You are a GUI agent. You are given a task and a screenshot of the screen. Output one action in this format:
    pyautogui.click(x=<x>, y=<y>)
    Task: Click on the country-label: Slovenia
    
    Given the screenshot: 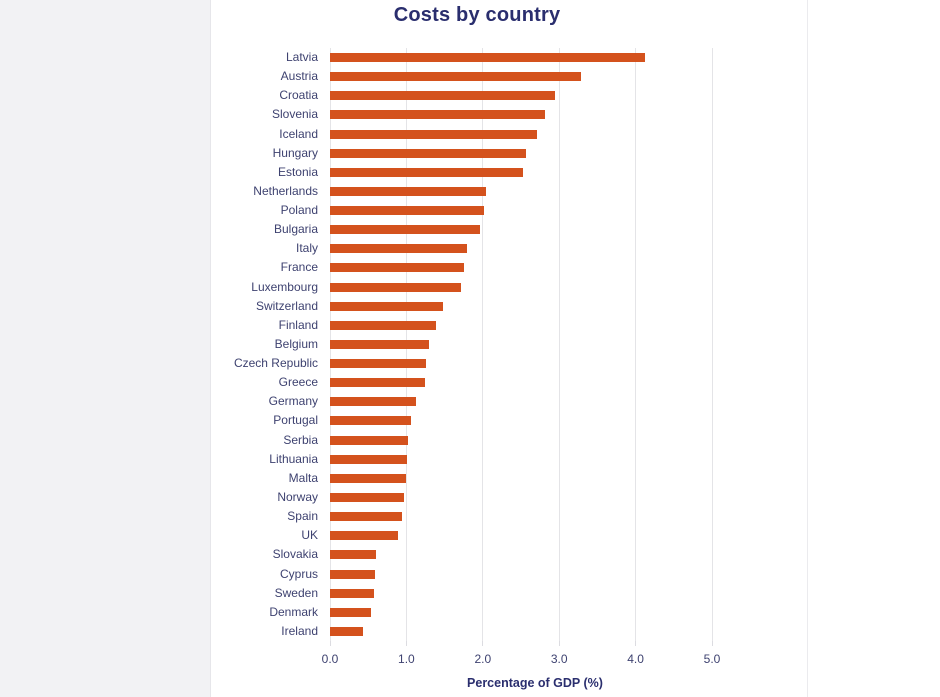 What is the action you would take?
    pyautogui.click(x=294, y=114)
    